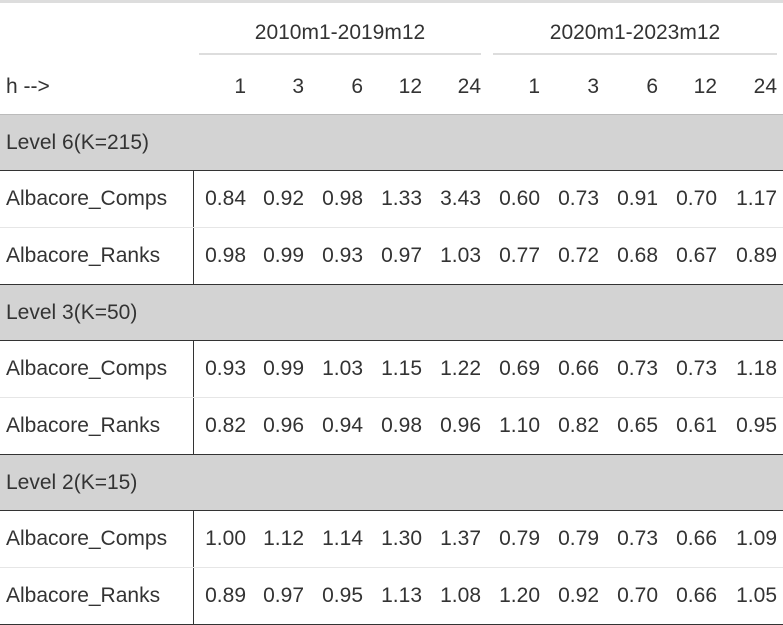 This screenshot has width=783, height=625. I want to click on value-cell: 1.37, so click(457, 539).